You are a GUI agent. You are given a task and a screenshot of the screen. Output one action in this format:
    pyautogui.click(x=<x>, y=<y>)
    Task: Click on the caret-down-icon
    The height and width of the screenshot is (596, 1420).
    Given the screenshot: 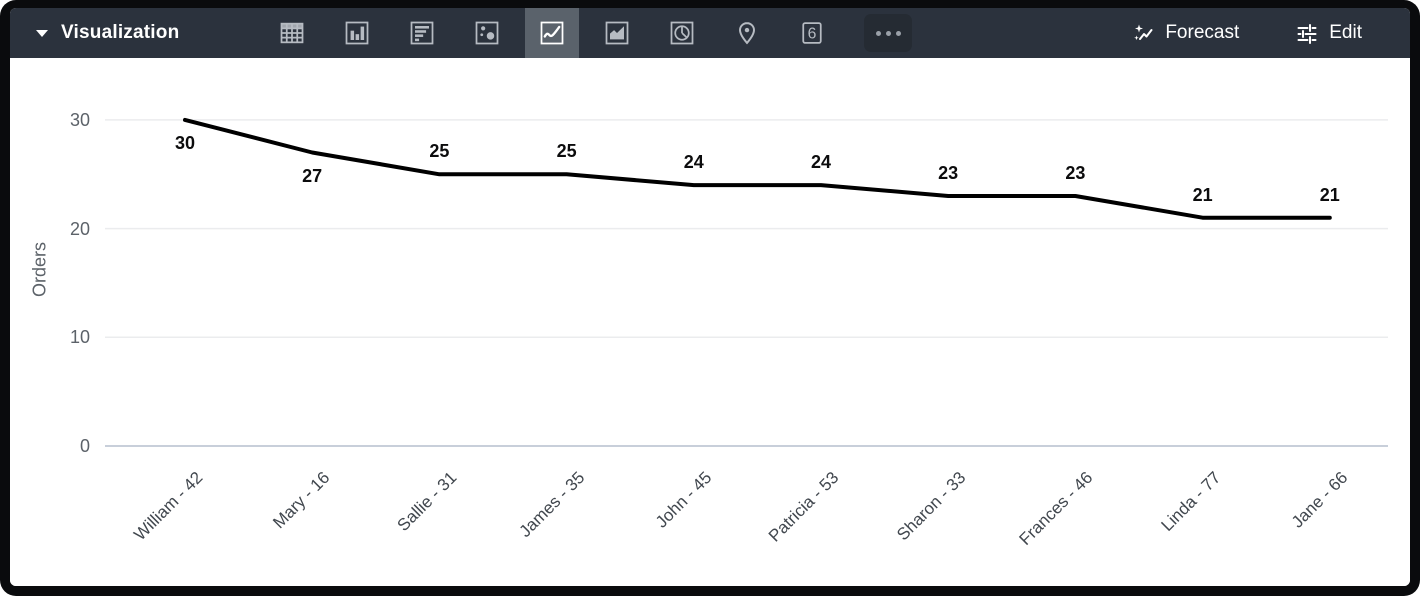 What is the action you would take?
    pyautogui.click(x=42, y=33)
    